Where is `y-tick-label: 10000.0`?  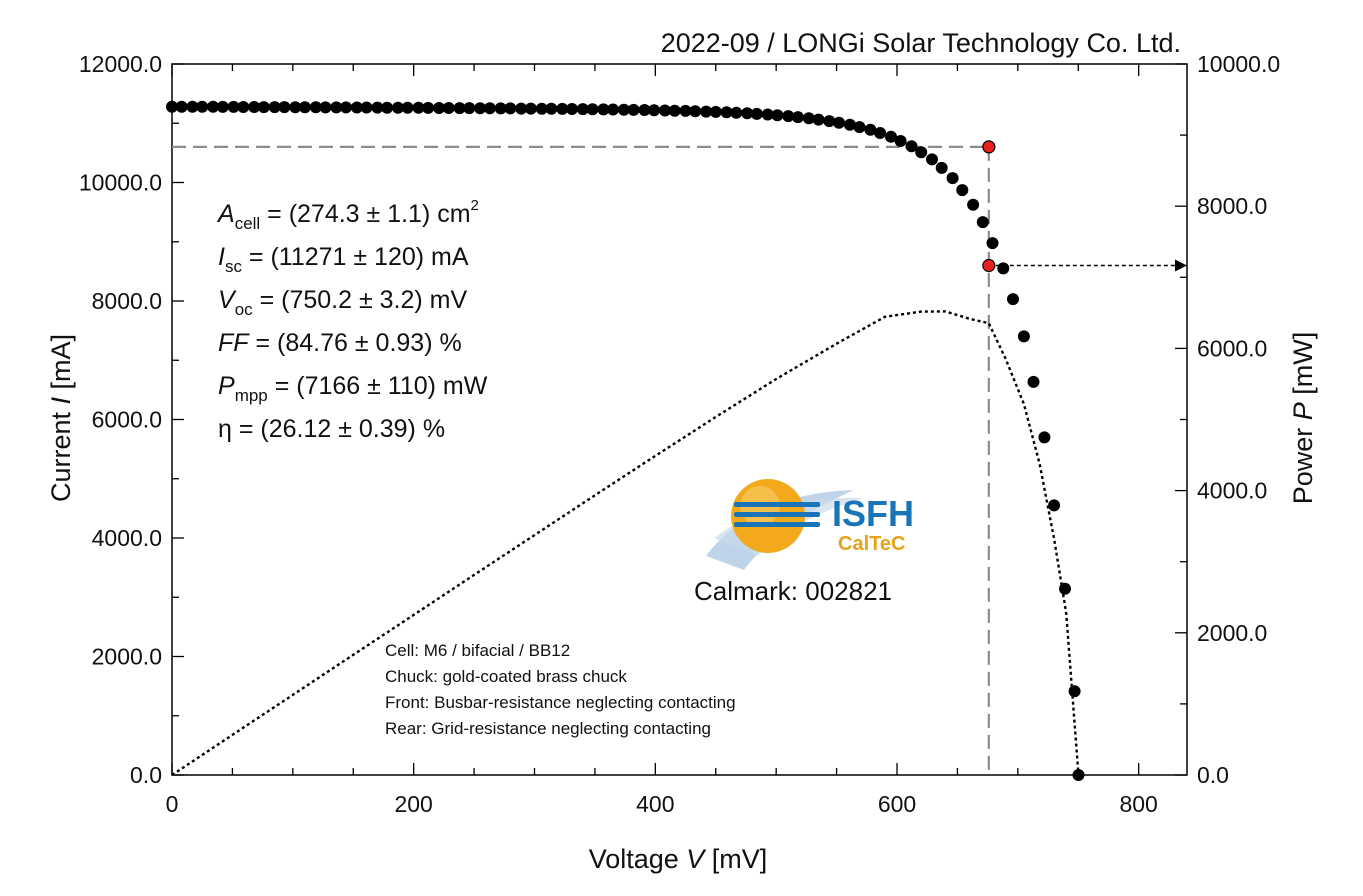
y-tick-label: 10000.0 is located at coordinates (120, 183).